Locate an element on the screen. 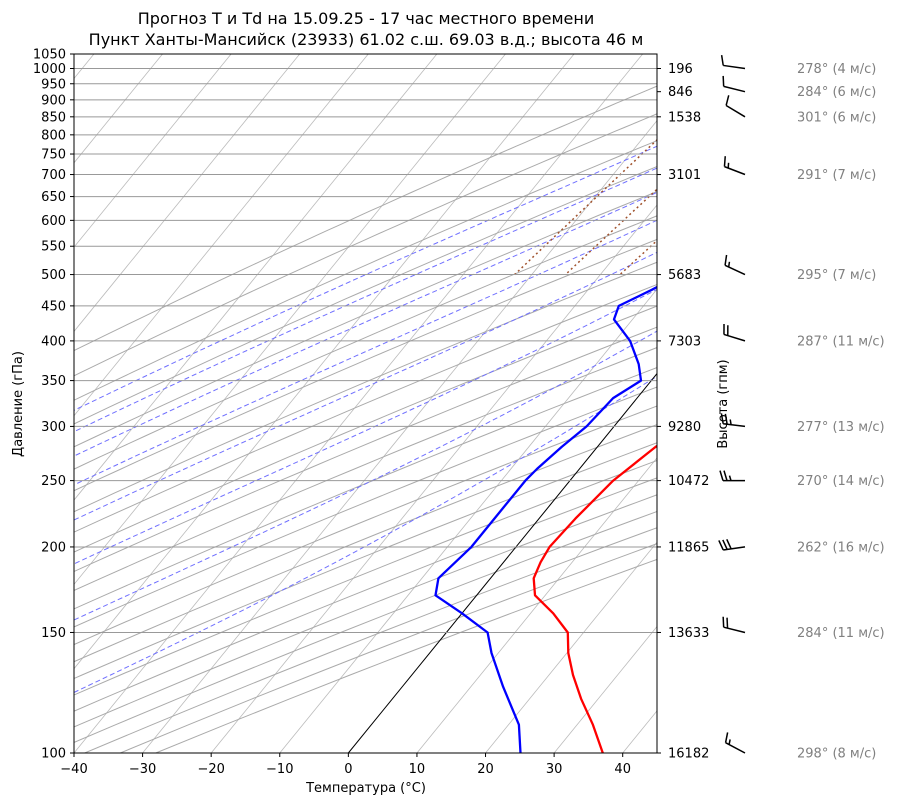 This screenshot has height=806, width=900. wind-barb-shaft is located at coordinates (734, 67).